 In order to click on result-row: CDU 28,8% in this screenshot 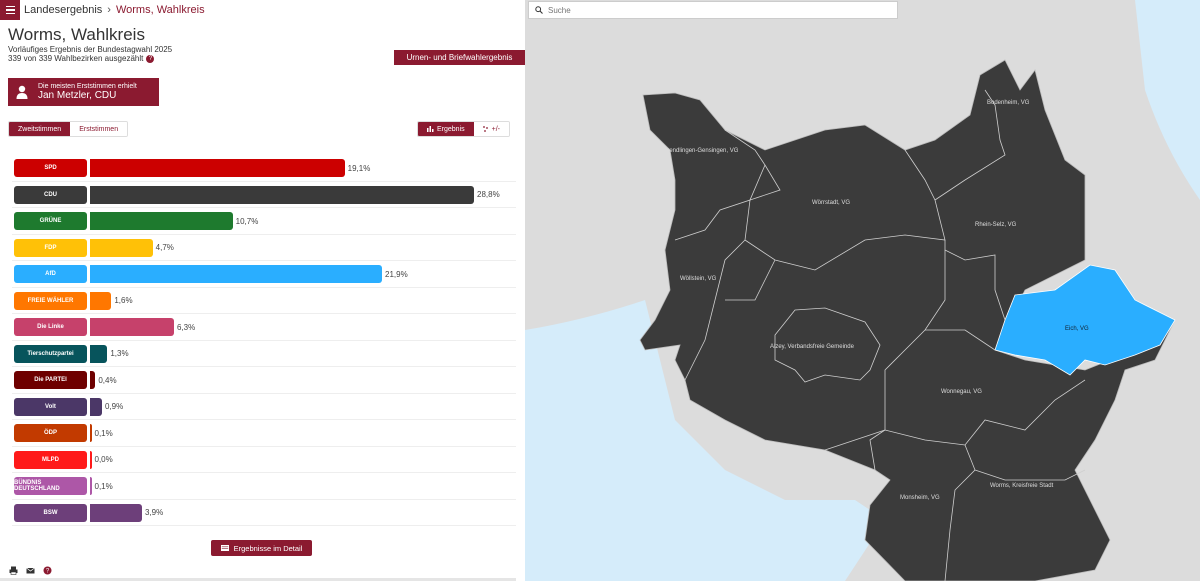, I will do `click(264, 195)`.